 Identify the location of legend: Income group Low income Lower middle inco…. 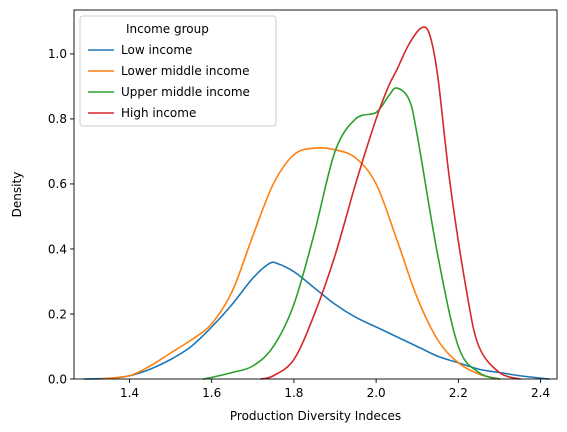
(178, 71).